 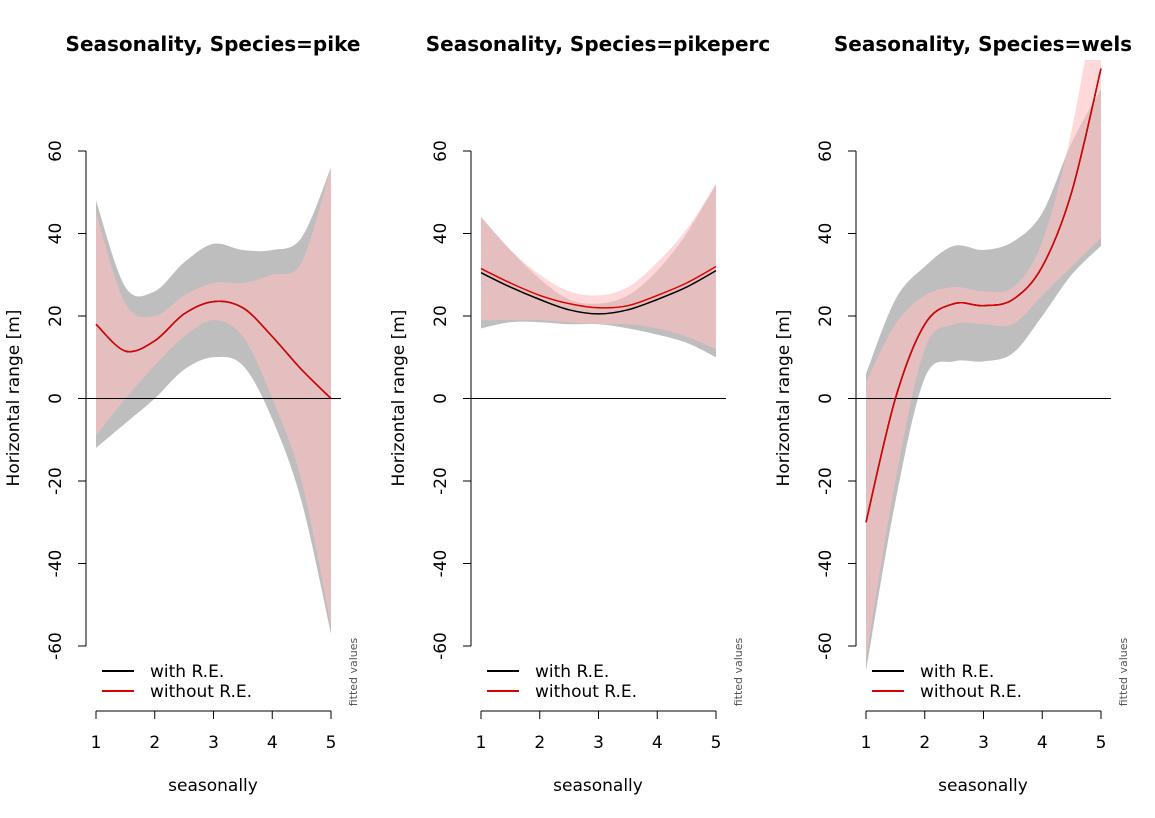 What do you see at coordinates (598, 44) in the screenshot?
I see `chart-title: Seasonality, Species=pikeperc` at bounding box center [598, 44].